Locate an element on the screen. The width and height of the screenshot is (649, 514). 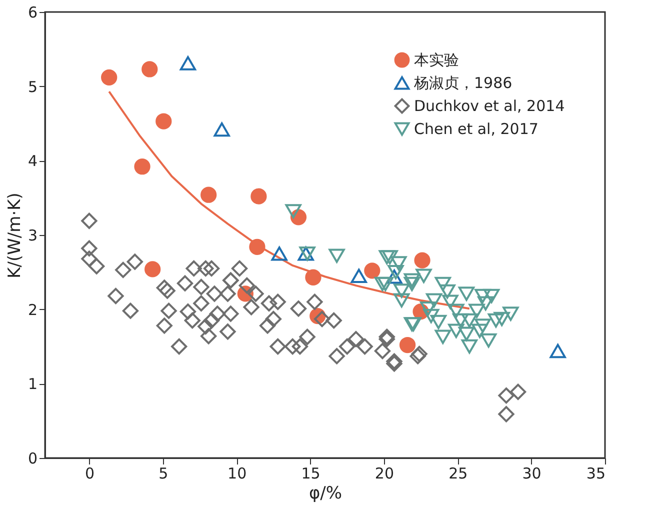
x-axis-title: φ/% is located at coordinates (325, 494).